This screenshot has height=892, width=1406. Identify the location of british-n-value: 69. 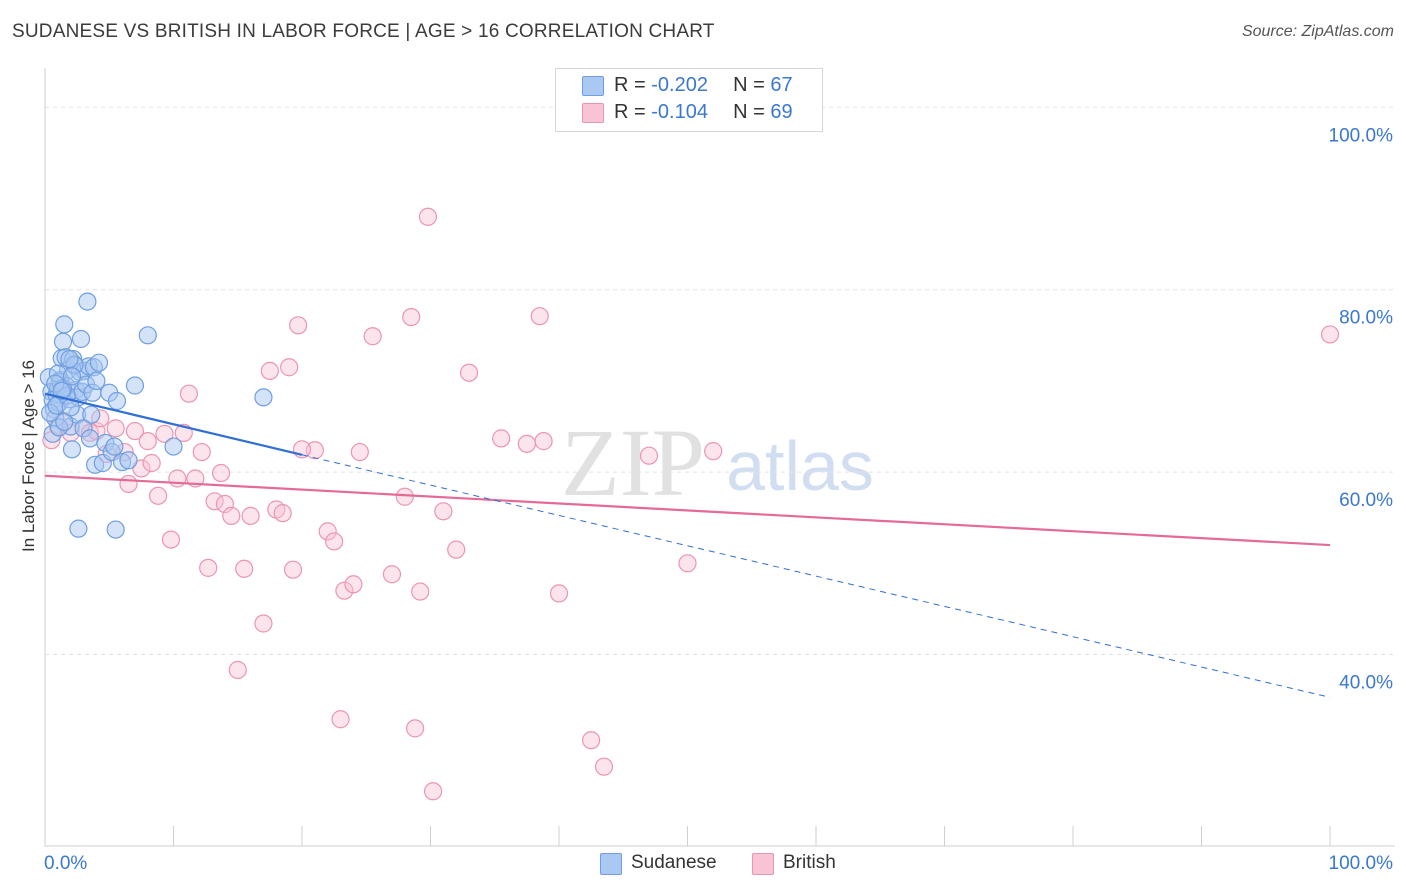
(781, 112).